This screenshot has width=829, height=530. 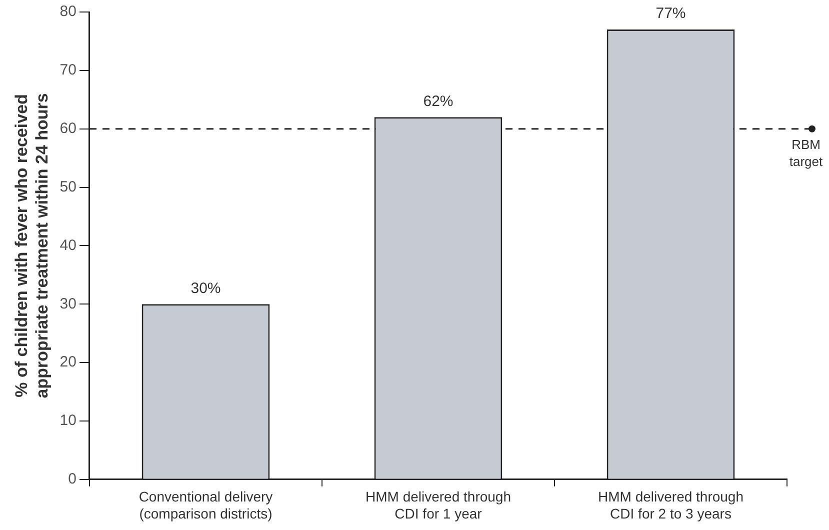 What do you see at coordinates (32, 245) in the screenshot?
I see `y-axis-title: % of children with fever who received appropriate treatment within 24 hours` at bounding box center [32, 245].